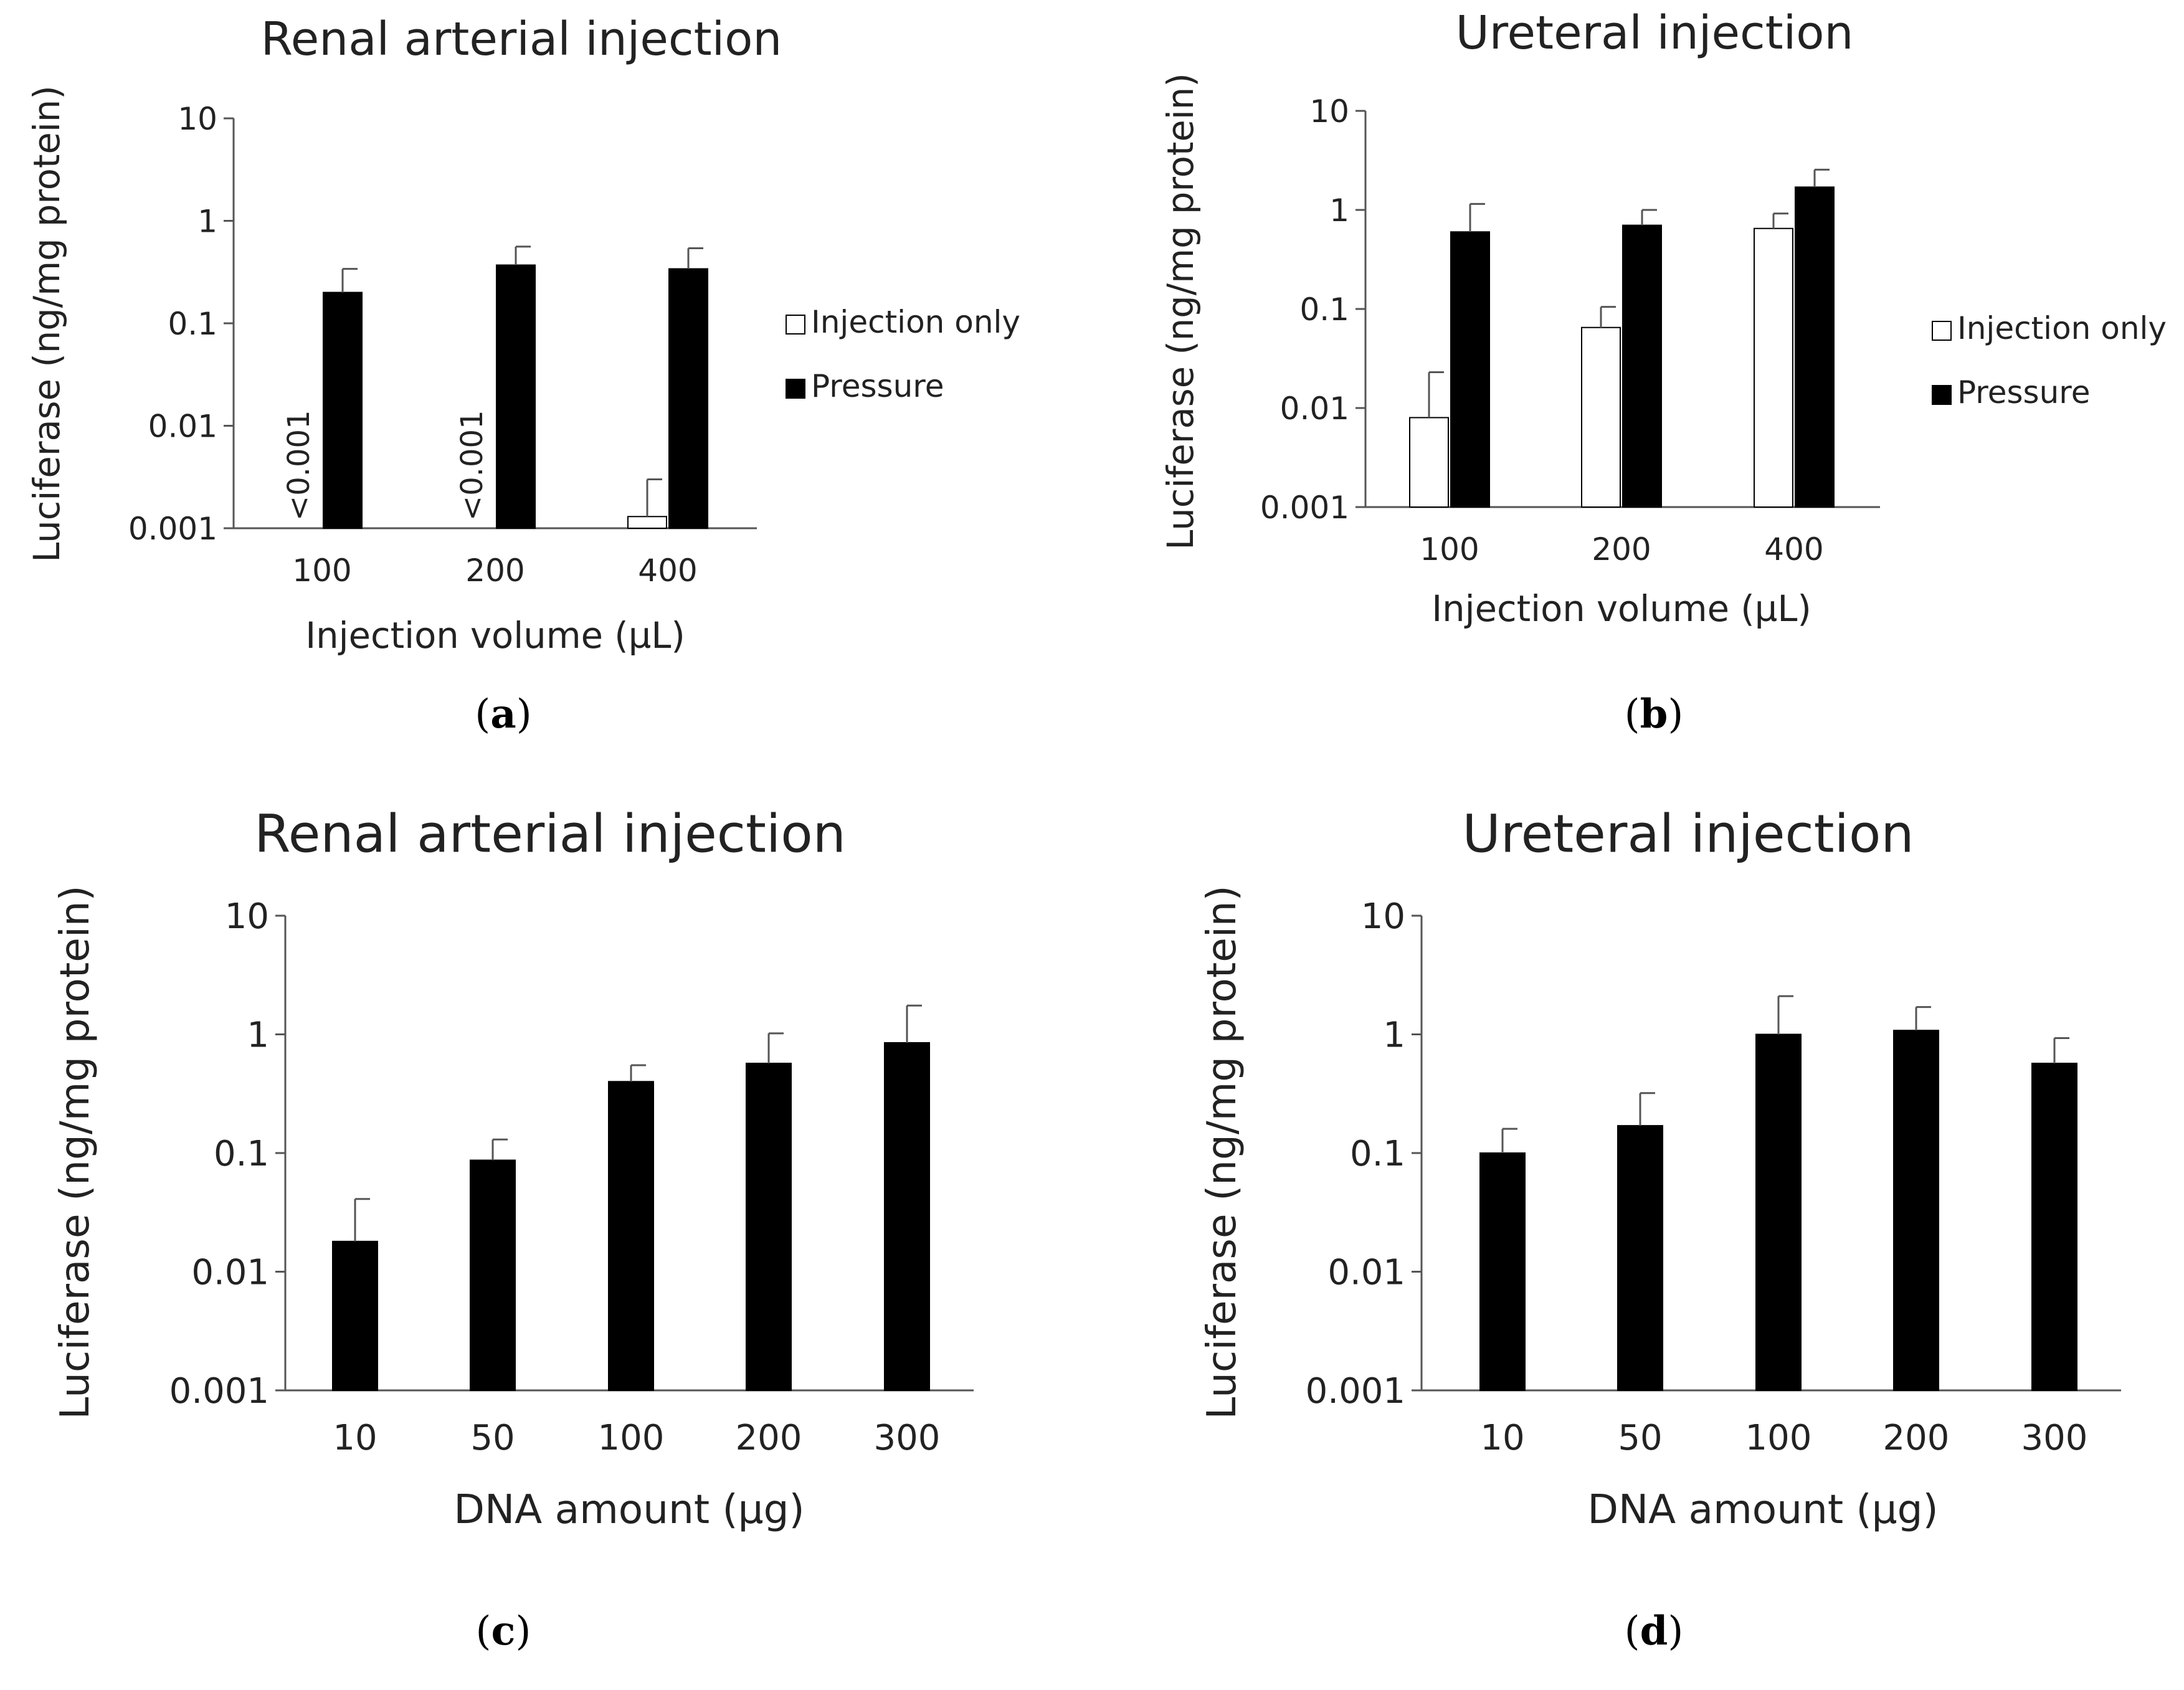 This screenshot has width=2184, height=1690. I want to click on panel-label-letter: c, so click(503, 1631).